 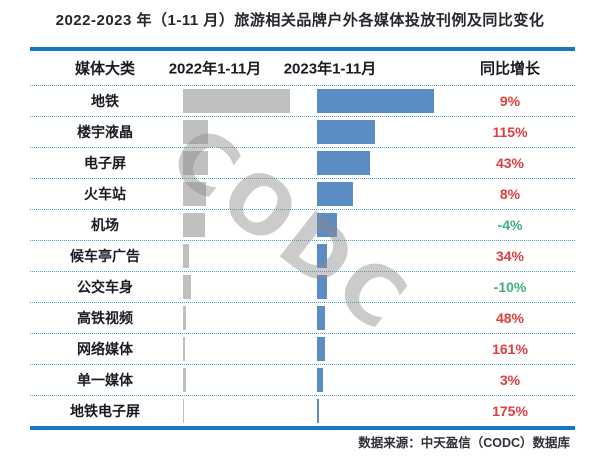 What do you see at coordinates (510, 69) in the screenshot?
I see `column-header-yoy-growth: 同比增长` at bounding box center [510, 69].